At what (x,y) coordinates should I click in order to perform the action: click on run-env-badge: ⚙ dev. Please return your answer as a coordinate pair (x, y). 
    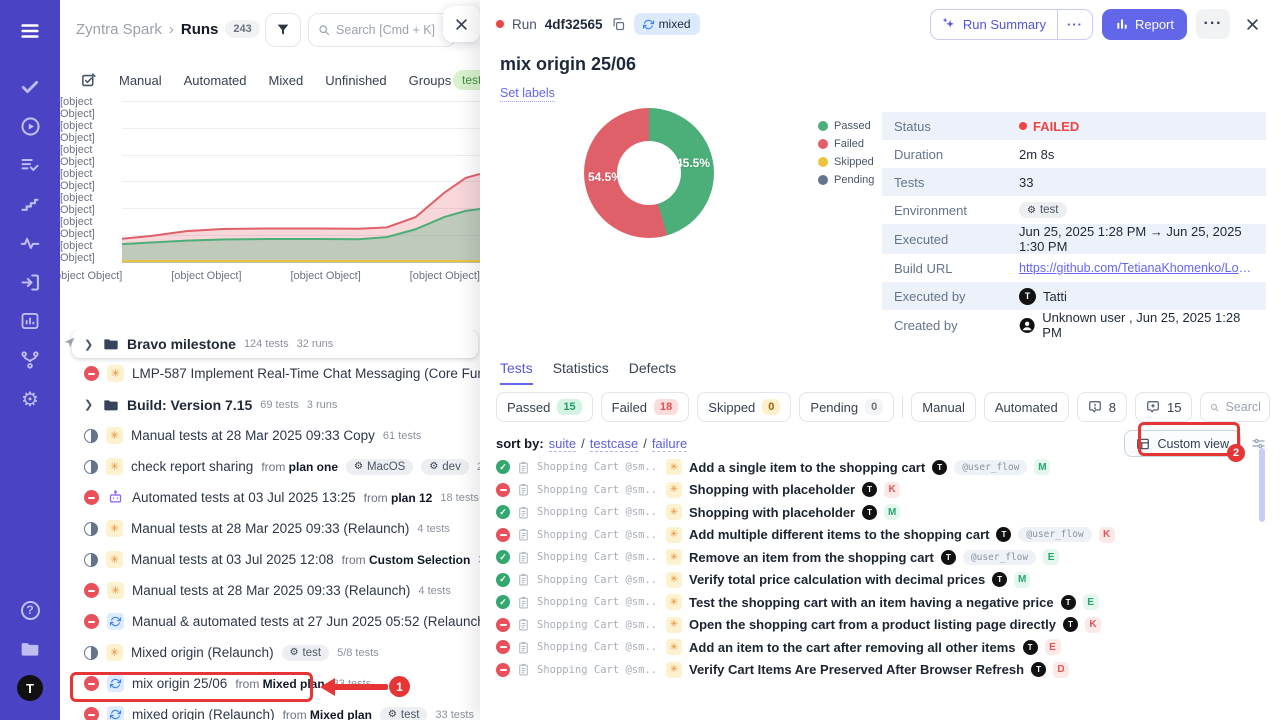
    Looking at the image, I should click on (445, 466).